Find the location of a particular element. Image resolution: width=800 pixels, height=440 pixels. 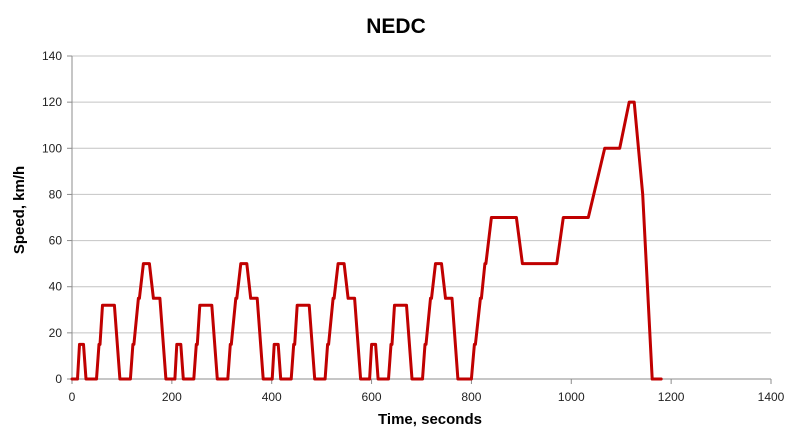

y-tick-label: 60 is located at coordinates (56, 241).